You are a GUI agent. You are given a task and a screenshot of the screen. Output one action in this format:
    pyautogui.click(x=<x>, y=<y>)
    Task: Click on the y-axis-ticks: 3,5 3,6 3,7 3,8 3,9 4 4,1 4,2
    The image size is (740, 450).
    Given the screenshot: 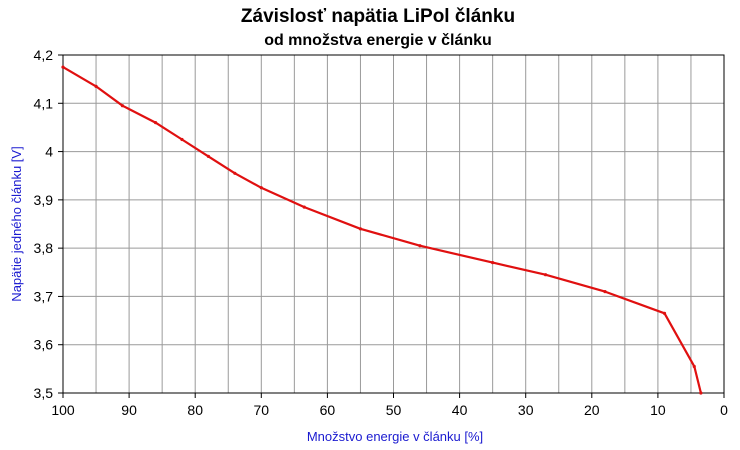 What is the action you would take?
    pyautogui.click(x=48, y=224)
    